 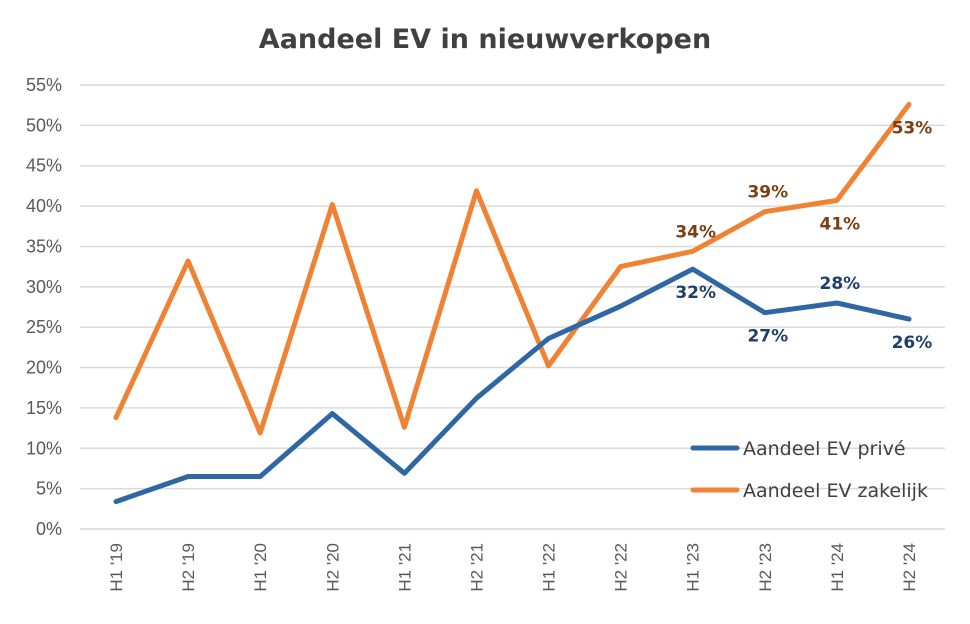 I want to click on x-tick-label: H1 '19, so click(x=116, y=567).